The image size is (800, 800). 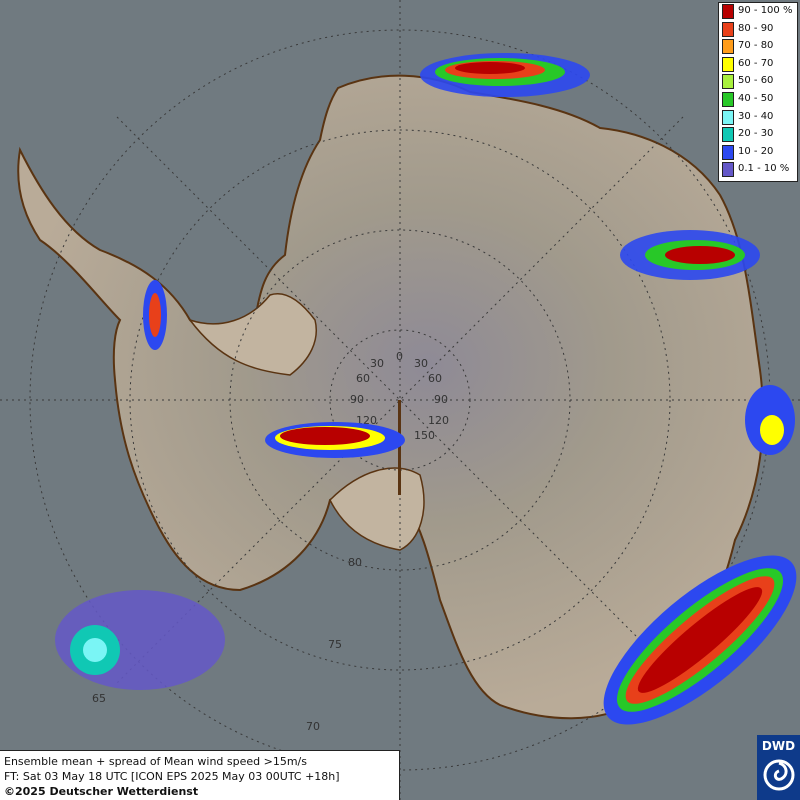 I want to click on legend-label-80-90: 80 - 90, so click(x=756, y=28).